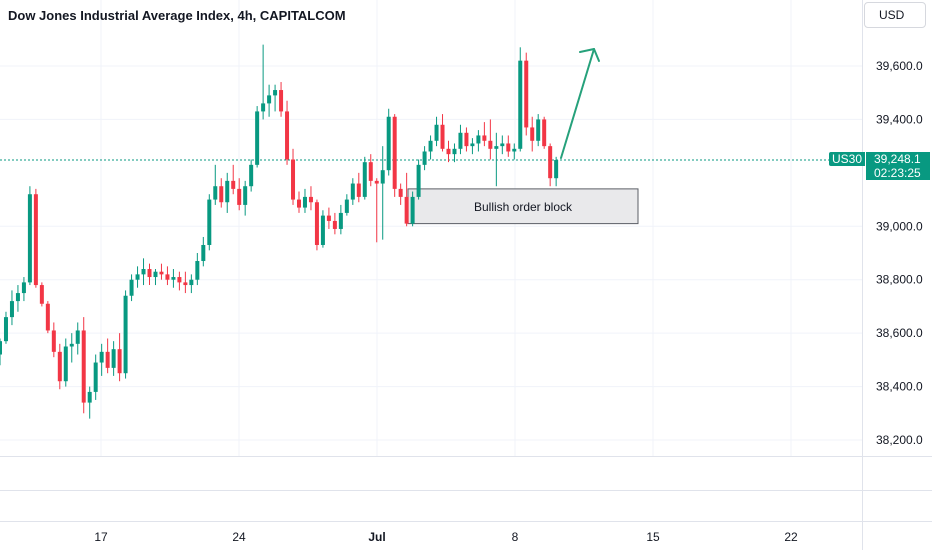 This screenshot has width=932, height=550. What do you see at coordinates (899, 387) in the screenshot?
I see `y-tick-label: 38,400.0` at bounding box center [899, 387].